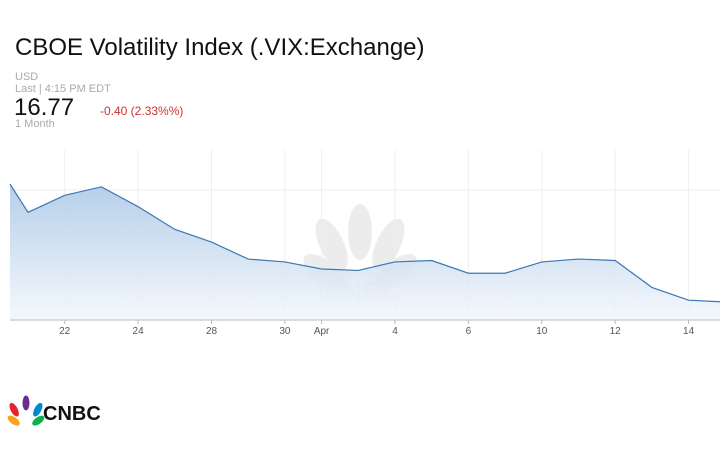 This screenshot has height=450, width=720. What do you see at coordinates (322, 331) in the screenshot?
I see `x-tick-label: Apr` at bounding box center [322, 331].